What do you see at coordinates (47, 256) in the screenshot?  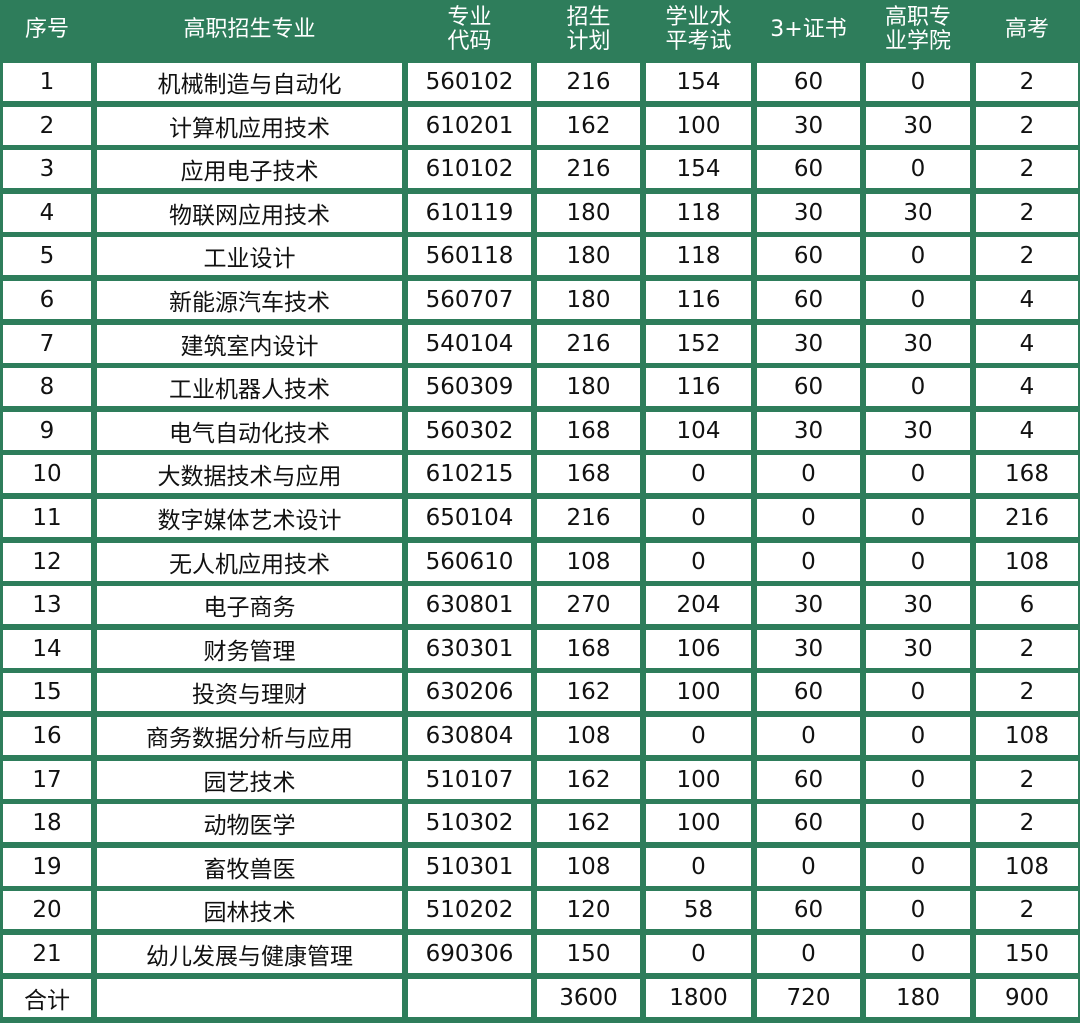 I see `cell-col-index: 5` at bounding box center [47, 256].